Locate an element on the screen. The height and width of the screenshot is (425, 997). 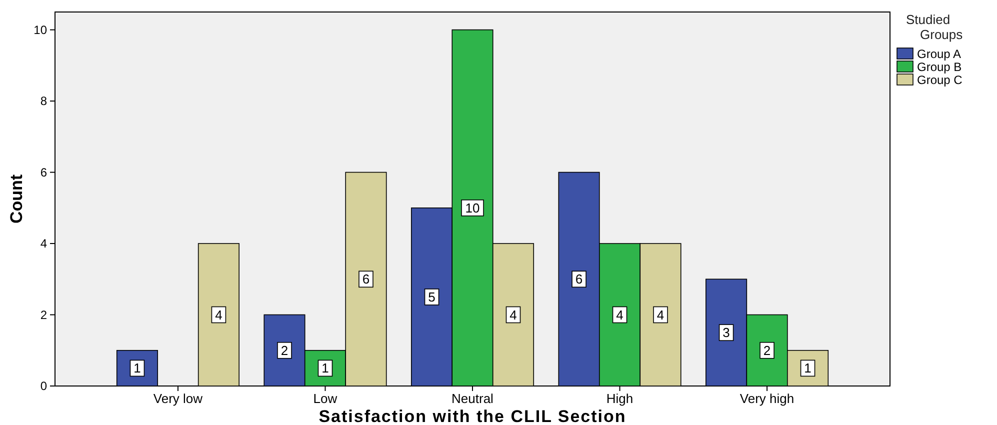
legend-label: Group A is located at coordinates (939, 54).